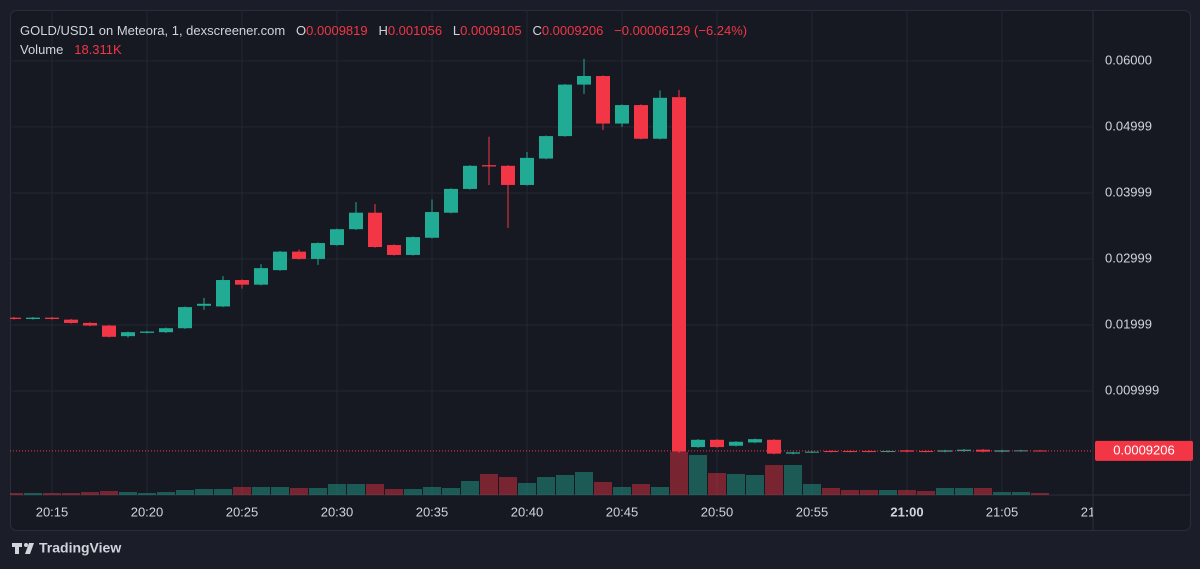 The height and width of the screenshot is (569, 1200). I want to click on x-tick-label: 20:50, so click(717, 511).